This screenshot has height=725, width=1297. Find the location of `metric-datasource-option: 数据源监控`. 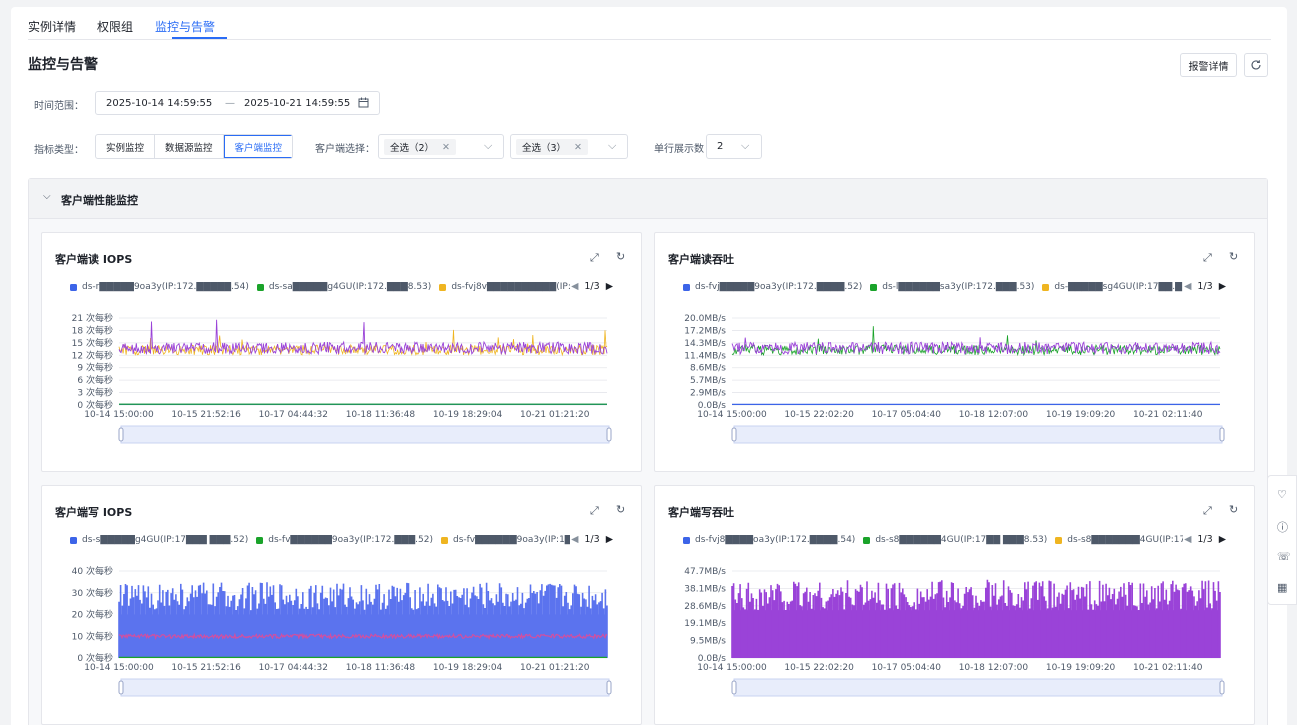

metric-datasource-option: 数据源监控 is located at coordinates (189, 146).